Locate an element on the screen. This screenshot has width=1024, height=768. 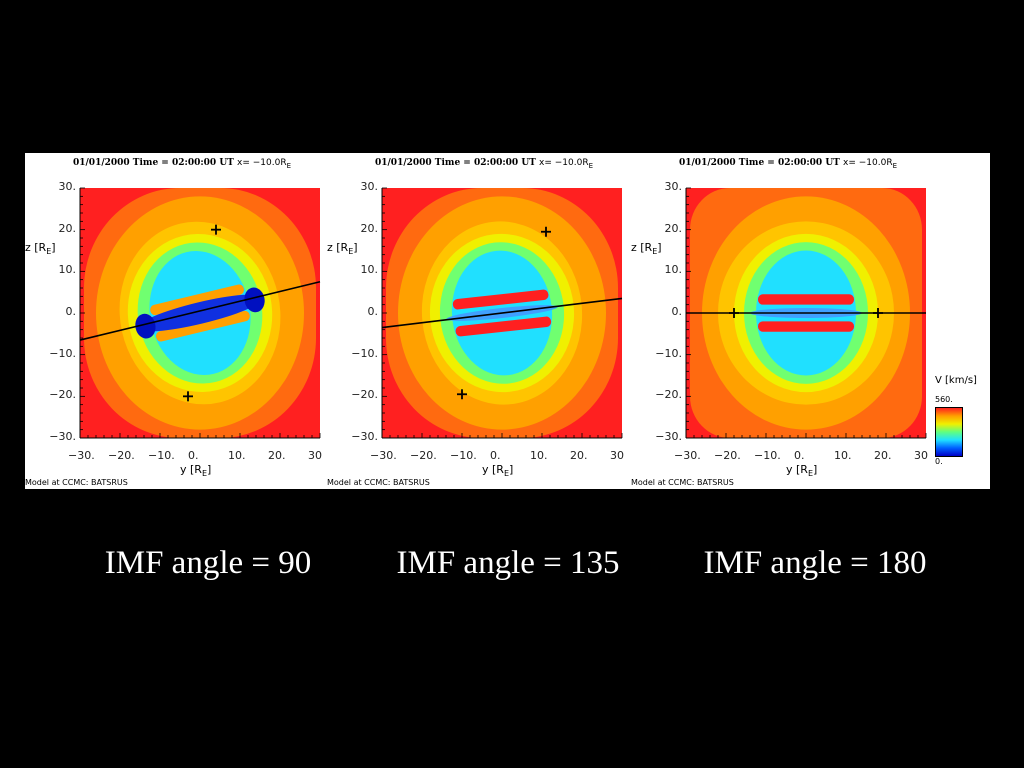
colorbar-label: V [km/s] is located at coordinates (956, 380).